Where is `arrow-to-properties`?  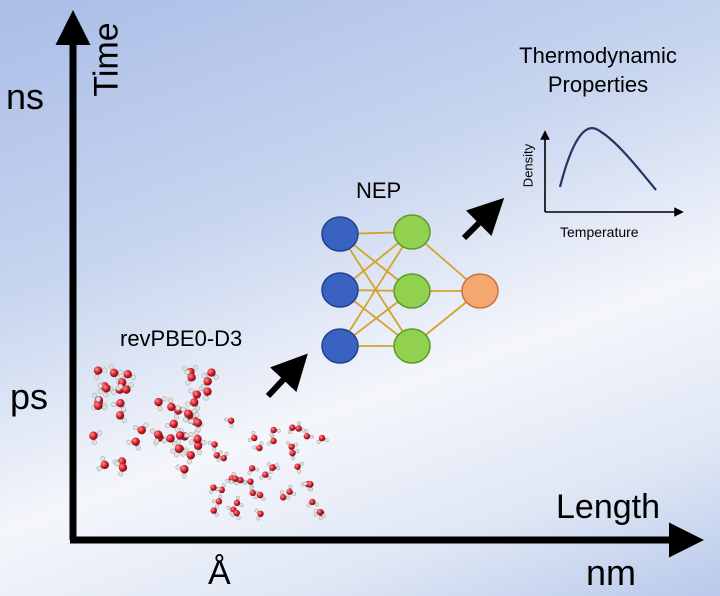
arrow-to-properties is located at coordinates (483, 219).